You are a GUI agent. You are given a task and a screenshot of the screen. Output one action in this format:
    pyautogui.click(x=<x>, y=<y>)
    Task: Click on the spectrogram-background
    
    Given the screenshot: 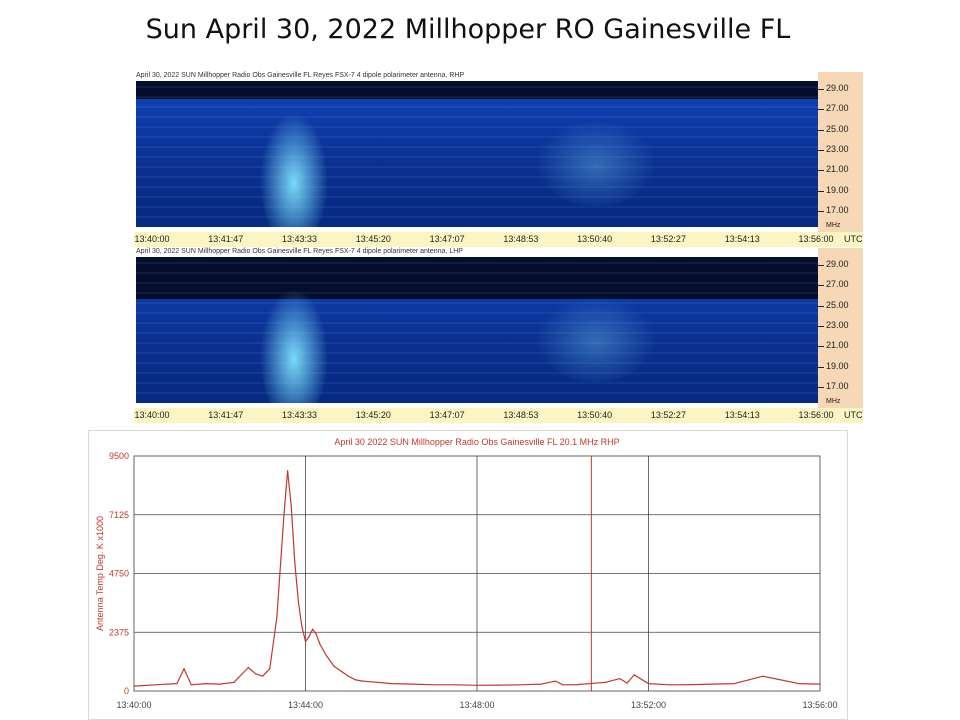 What is the action you would take?
    pyautogui.click(x=477, y=154)
    